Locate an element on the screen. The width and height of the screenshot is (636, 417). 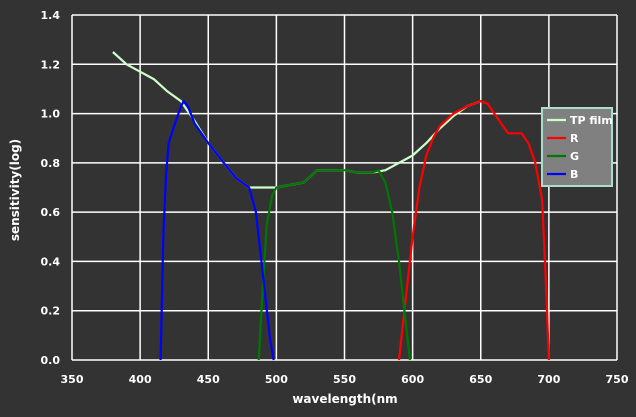
y-axis-ticks: 0.0 0.2 0.4 0.6 0.8 1.0 1.2 1.4 is located at coordinates (51, 188).